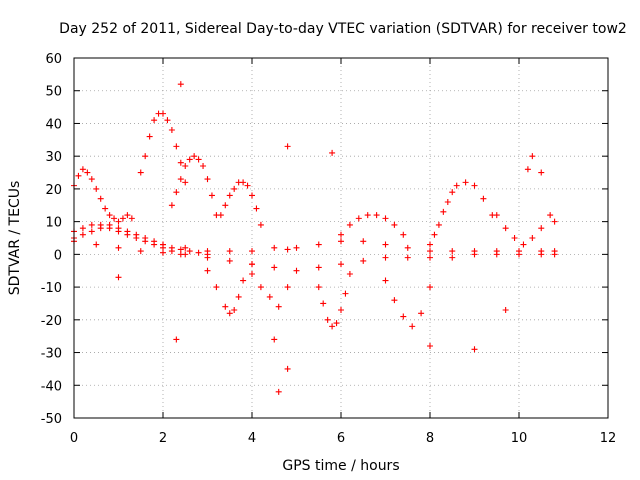 The image size is (640, 480). I want to click on series-peak-2.6h, so click(194, 186).